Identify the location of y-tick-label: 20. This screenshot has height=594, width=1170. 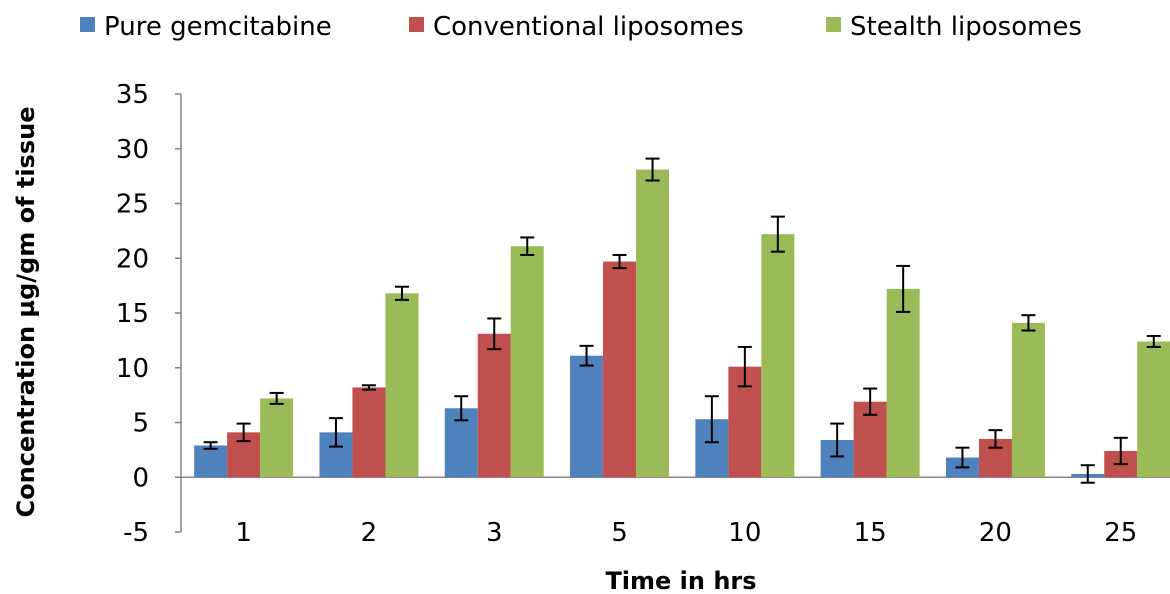
(132, 259).